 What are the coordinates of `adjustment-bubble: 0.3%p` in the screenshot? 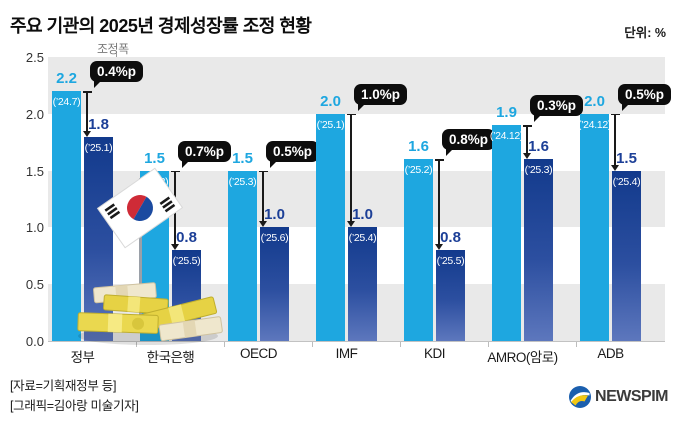 It's located at (557, 109).